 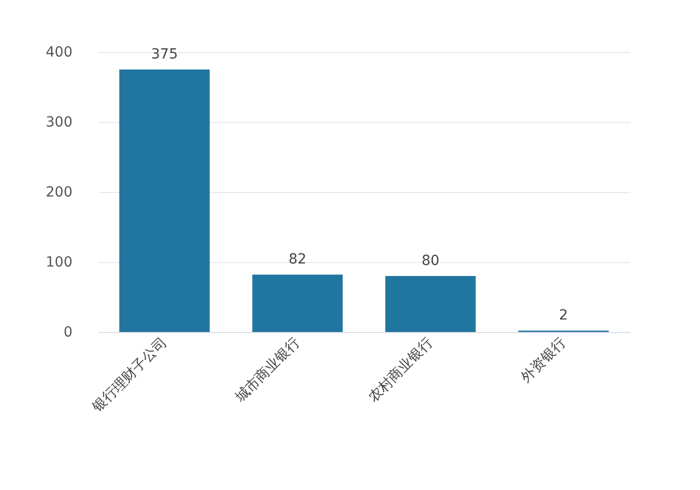 What do you see at coordinates (268, 370) in the screenshot?
I see `x-tick-label: 城市商业银行` at bounding box center [268, 370].